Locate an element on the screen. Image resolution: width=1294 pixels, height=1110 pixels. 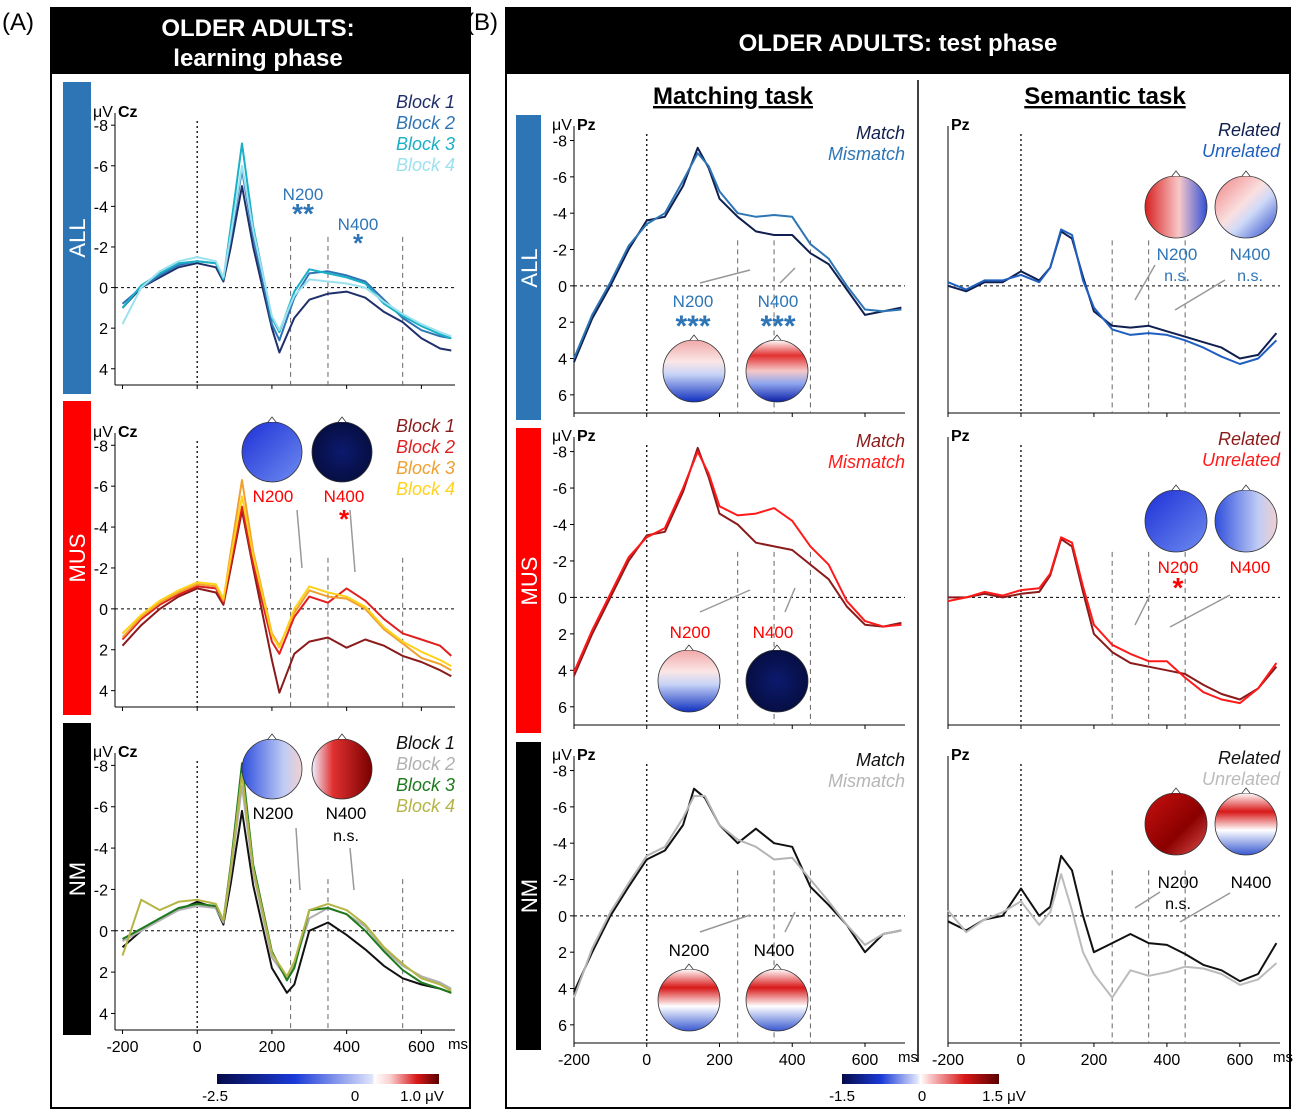
panel-b-label: (B) is located at coordinates (482, 22).